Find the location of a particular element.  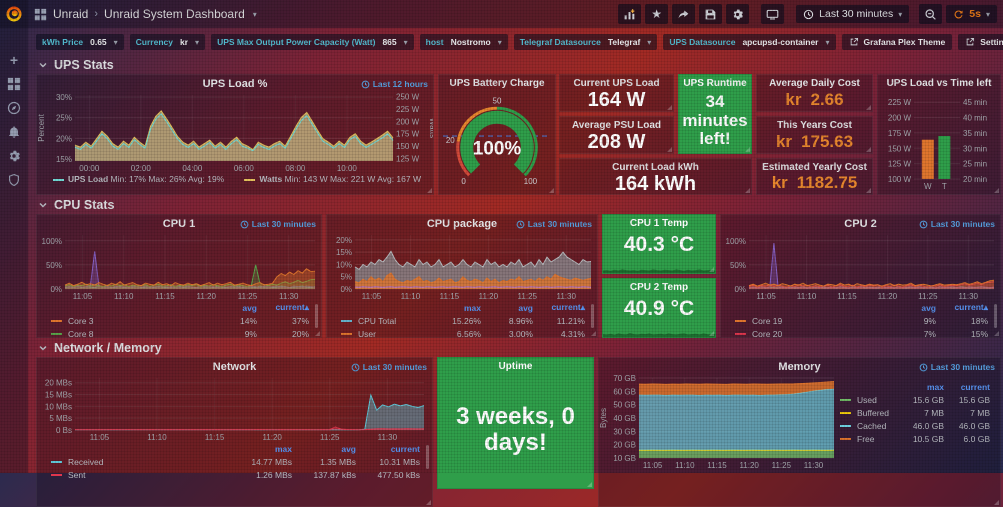

panel-title: Current Load kWh is located at coordinates (655, 167).